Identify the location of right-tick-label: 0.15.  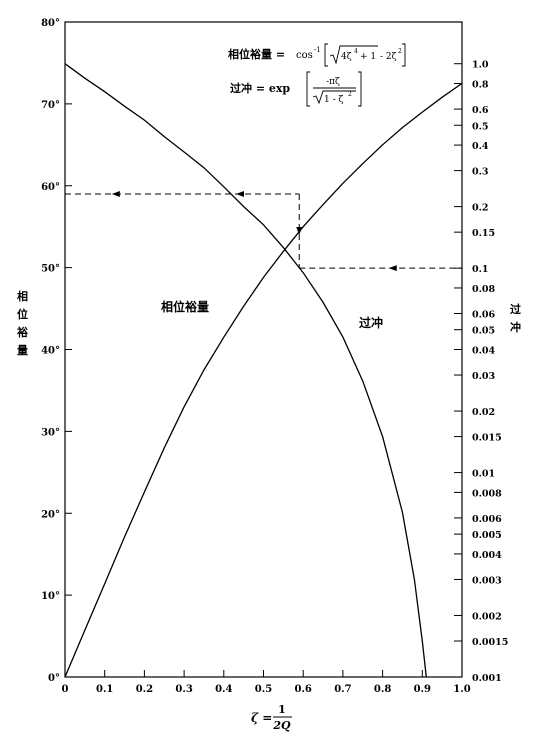
(483, 233).